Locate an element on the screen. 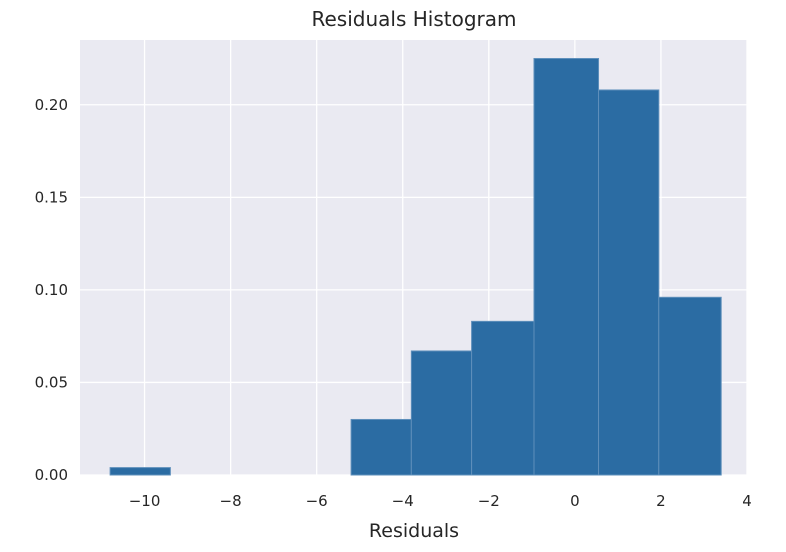 The height and width of the screenshot is (552, 786). y-tick-label: 0.00 is located at coordinates (51, 475).